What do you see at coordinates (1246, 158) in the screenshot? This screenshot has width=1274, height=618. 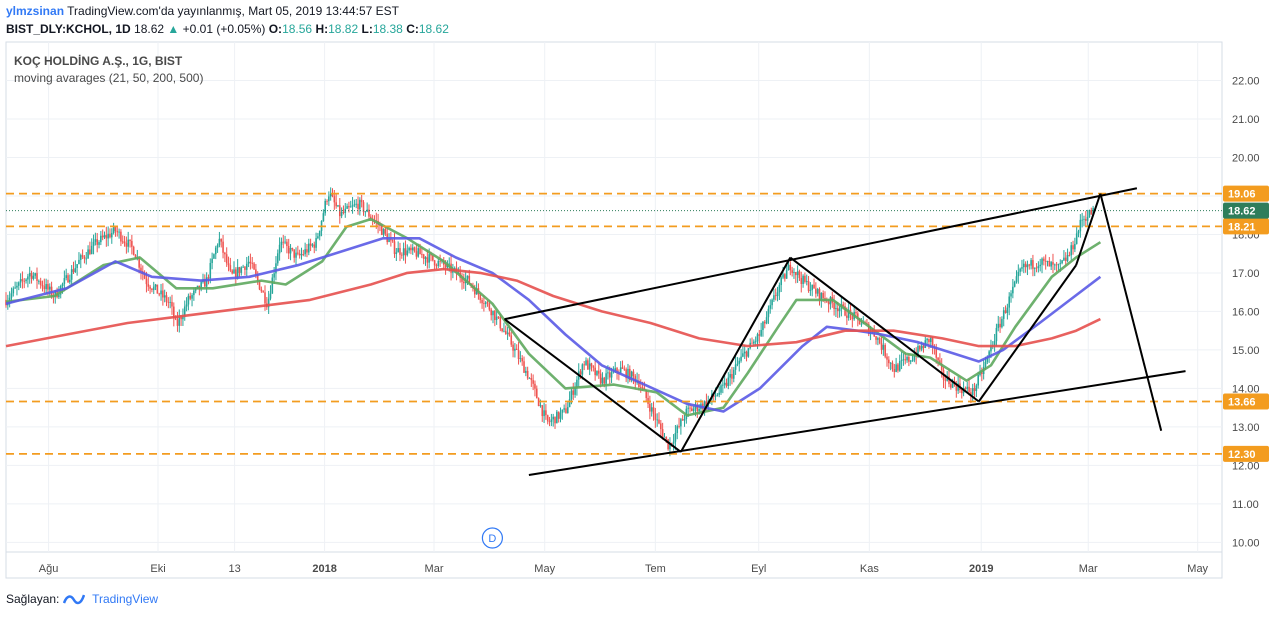 I see `y-tick-label: 20.00` at bounding box center [1246, 158].